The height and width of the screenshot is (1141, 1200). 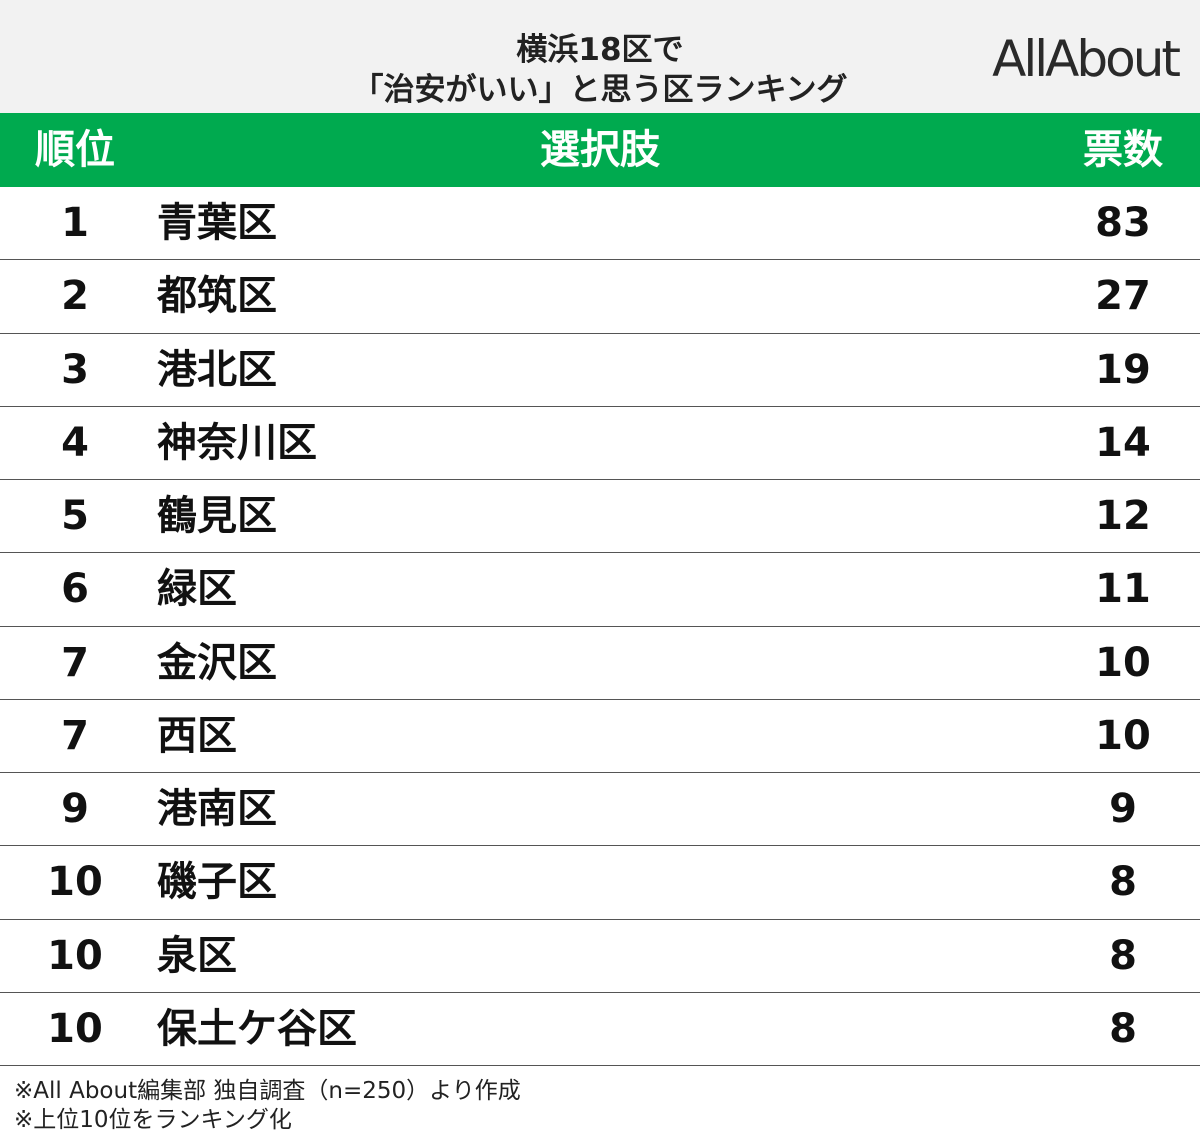 I want to click on votes: 27, so click(x=1123, y=296).